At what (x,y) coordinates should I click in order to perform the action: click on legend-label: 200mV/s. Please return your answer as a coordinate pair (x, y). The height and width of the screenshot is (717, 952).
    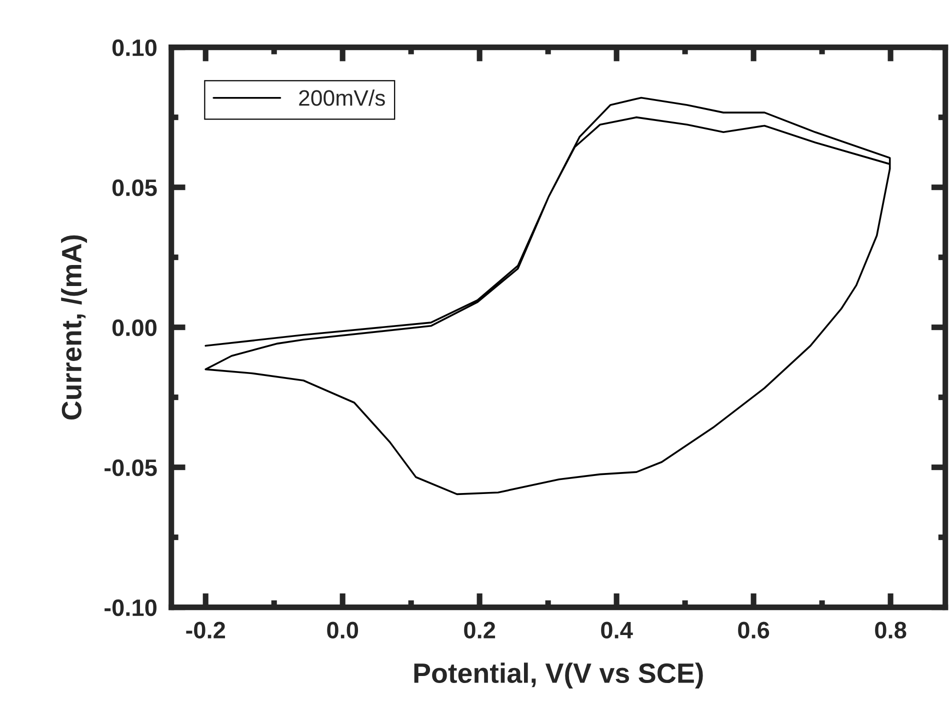
    Looking at the image, I should click on (342, 98).